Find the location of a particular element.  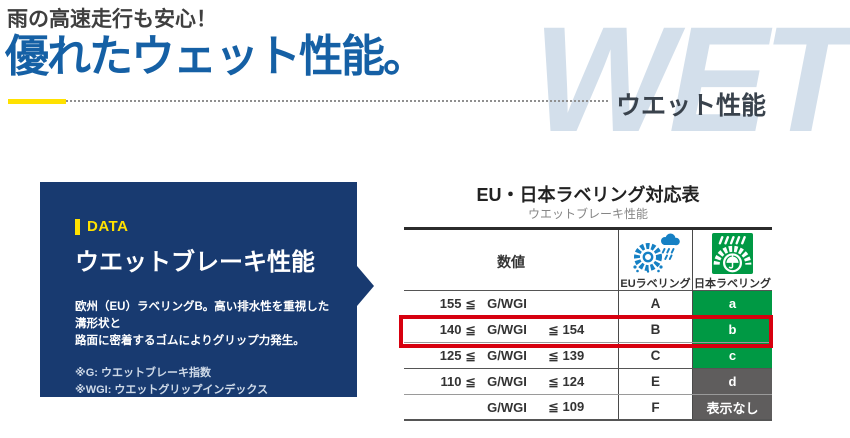

jp-grade: b is located at coordinates (732, 329).